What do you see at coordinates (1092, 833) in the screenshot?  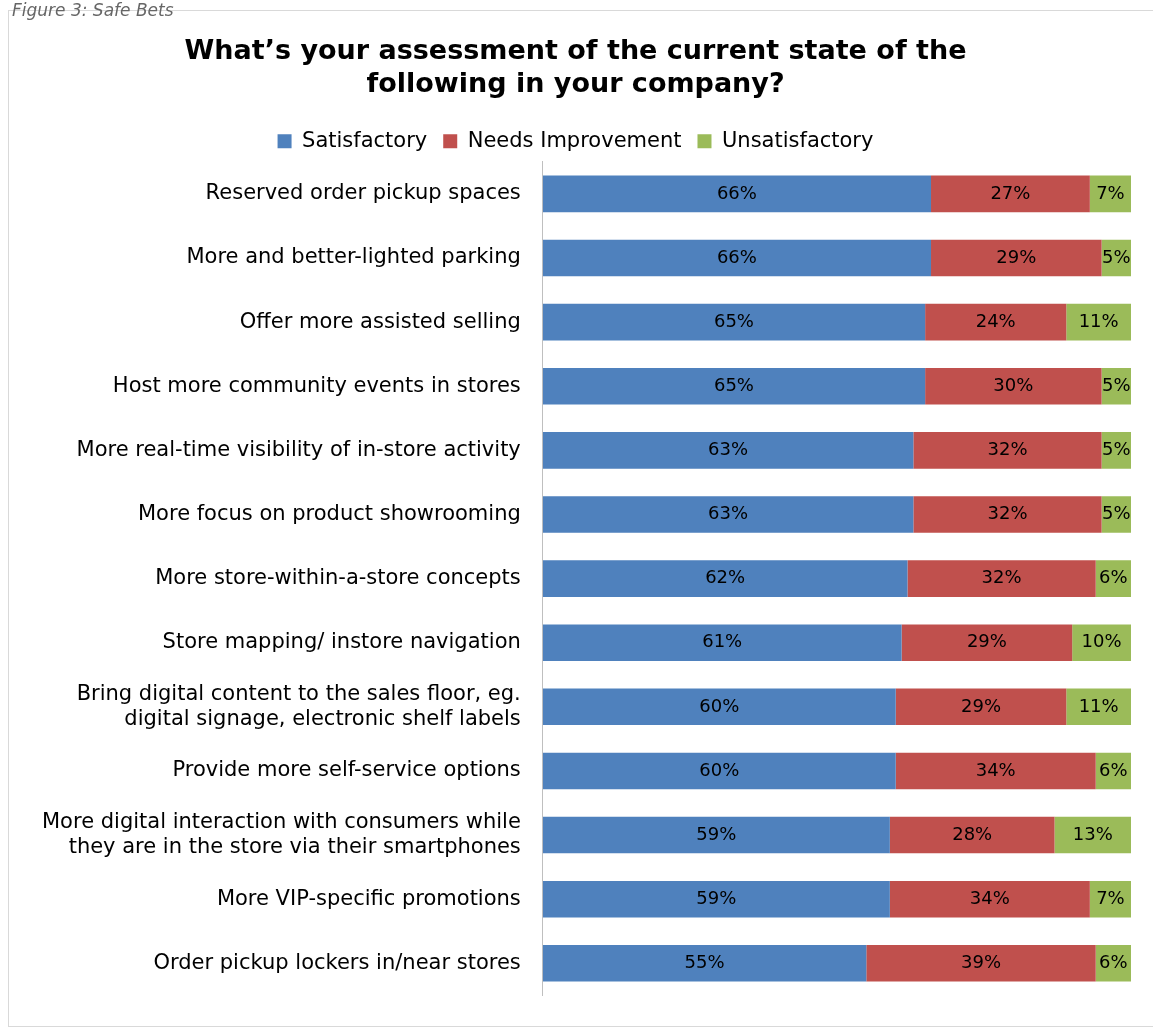 I see `data-label: 13%` at bounding box center [1092, 833].